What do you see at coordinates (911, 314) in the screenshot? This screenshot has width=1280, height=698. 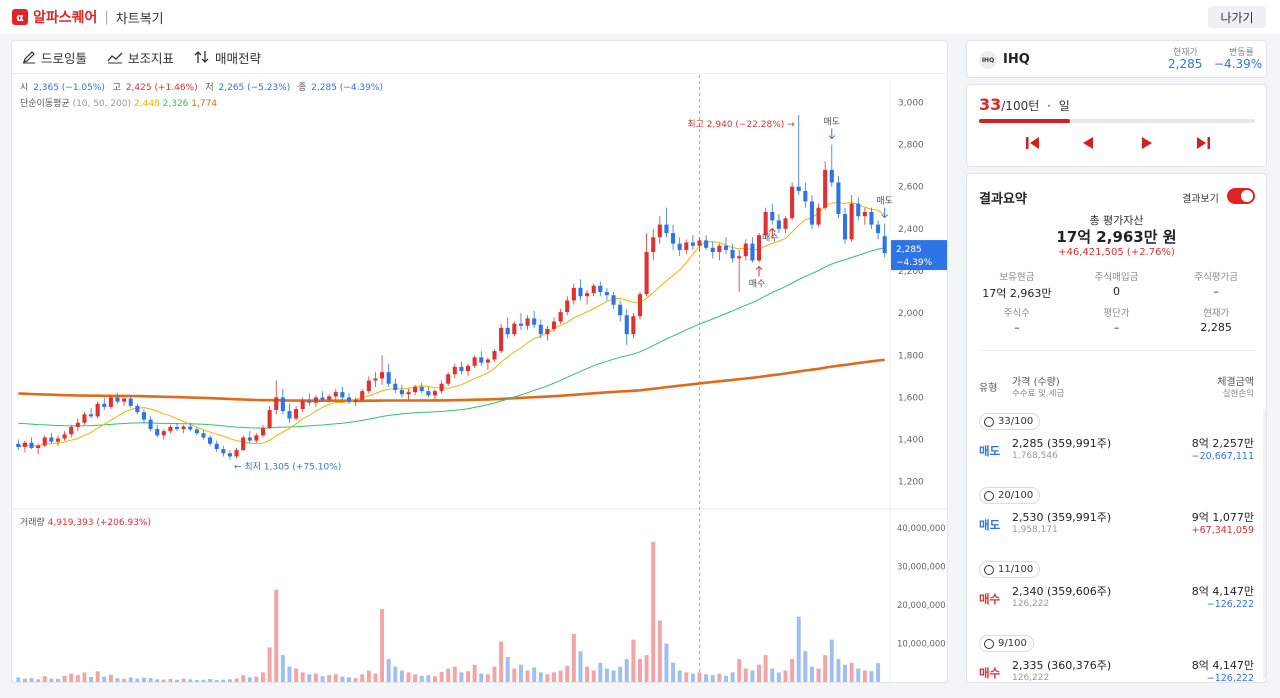 I see `price-tick-label: 2,000` at bounding box center [911, 314].